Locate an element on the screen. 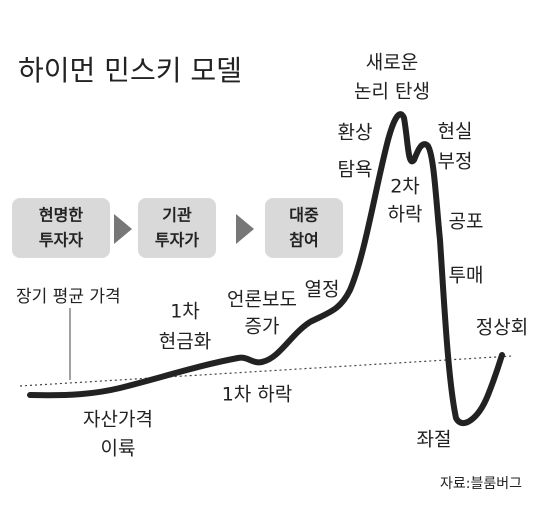 Image resolution: width=555 pixels, height=516 pixels. annotation: 투매 is located at coordinates (466, 276).